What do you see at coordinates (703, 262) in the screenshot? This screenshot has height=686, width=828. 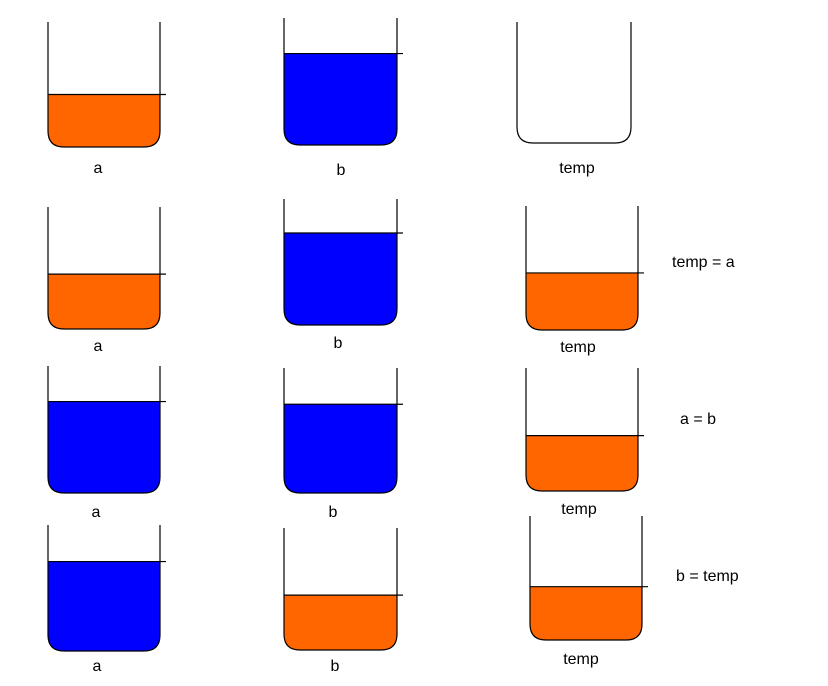 I see `step-statement: temp = a` at bounding box center [703, 262].